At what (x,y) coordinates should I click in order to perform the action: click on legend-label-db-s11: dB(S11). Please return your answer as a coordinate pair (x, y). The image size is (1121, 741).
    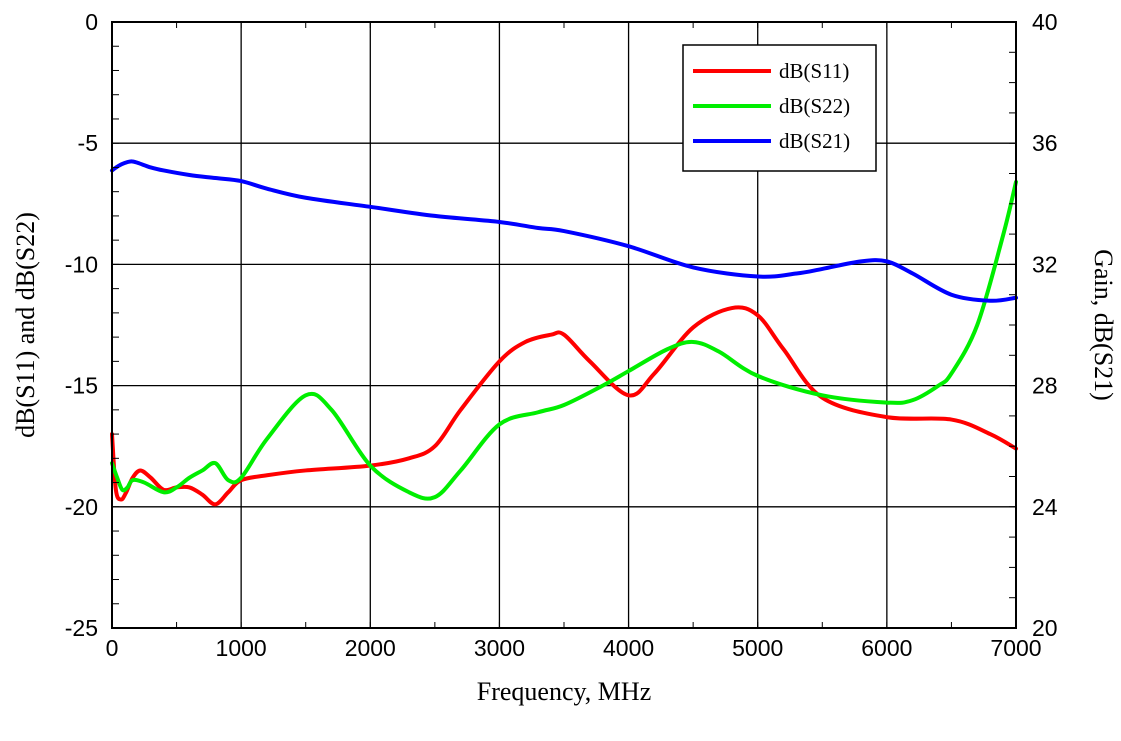
    Looking at the image, I should click on (814, 71).